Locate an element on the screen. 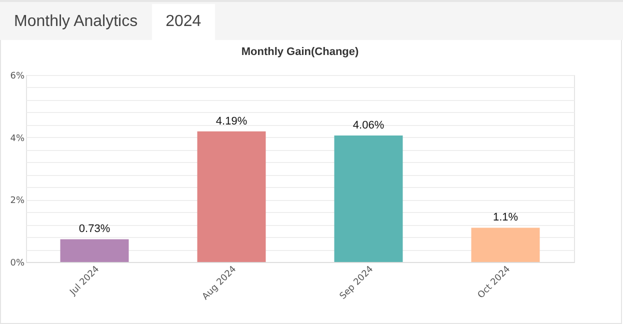 This screenshot has height=324, width=623. data-label: 1.1% is located at coordinates (505, 218).